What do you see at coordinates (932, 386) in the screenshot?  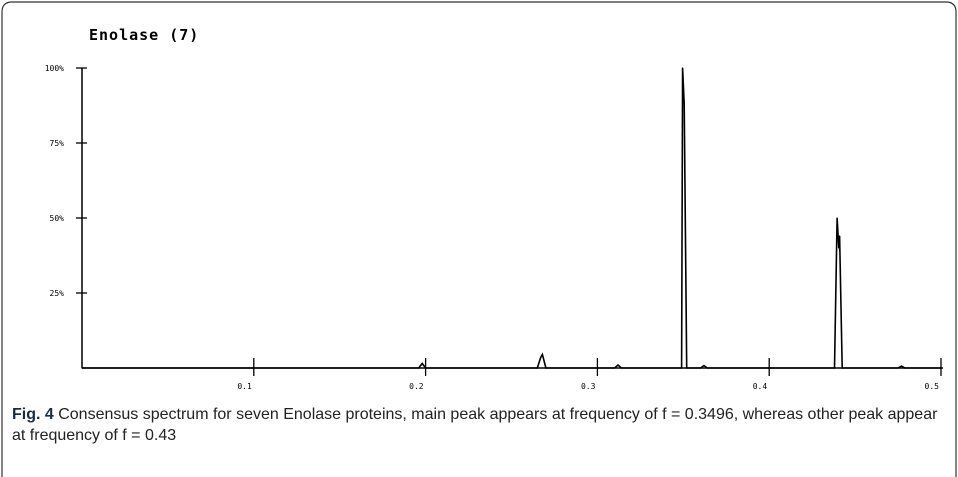 I see `x-tick-label: 0.5` at bounding box center [932, 386].